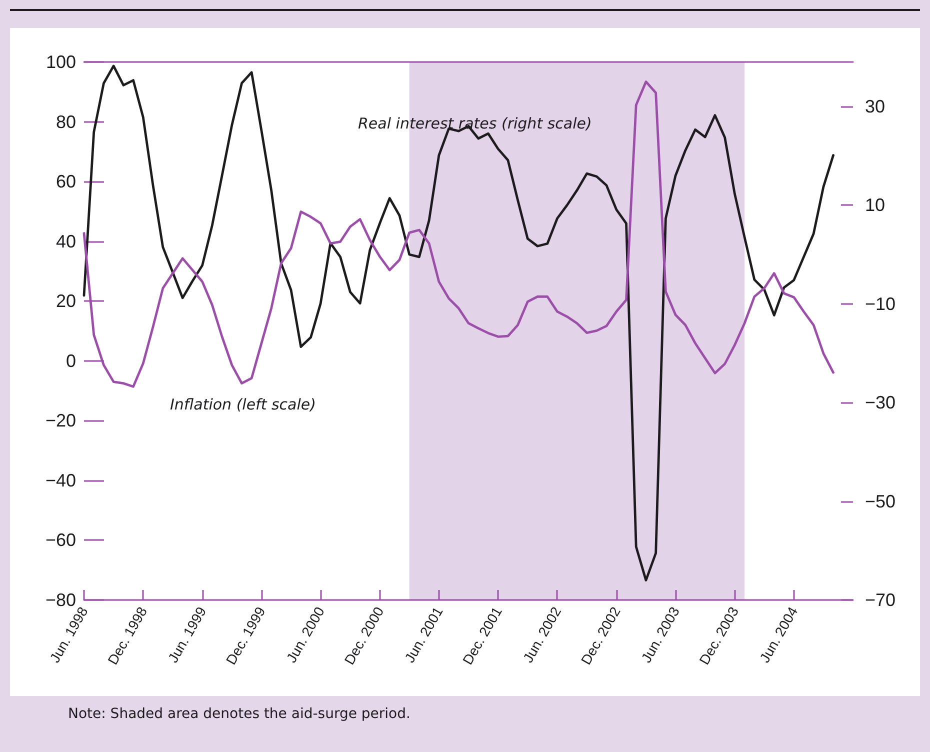 This screenshot has width=930, height=752. Describe the element at coordinates (66, 241) in the screenshot. I see `y-tick-label: 40` at that location.